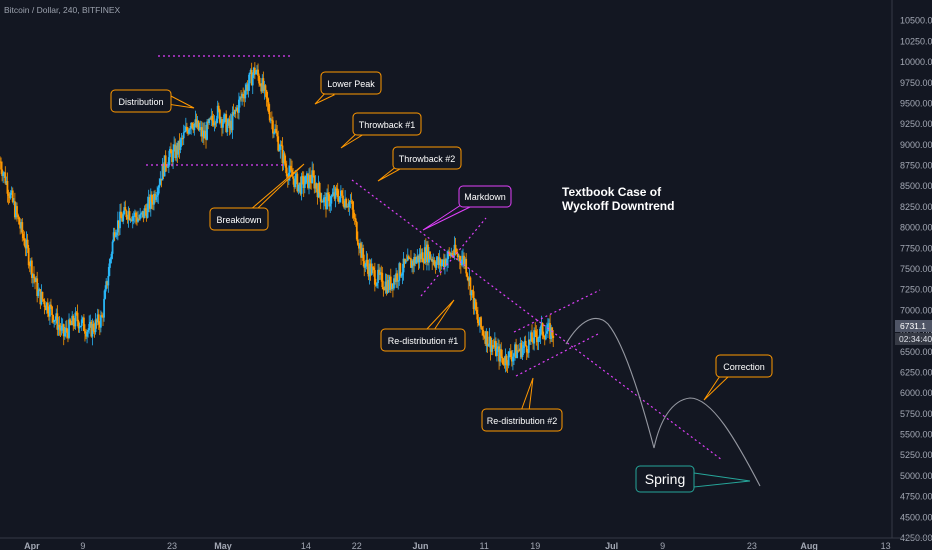 The image size is (932, 550). Describe the element at coordinates (611, 545) in the screenshot. I see `time-tick-9: Jul` at that location.